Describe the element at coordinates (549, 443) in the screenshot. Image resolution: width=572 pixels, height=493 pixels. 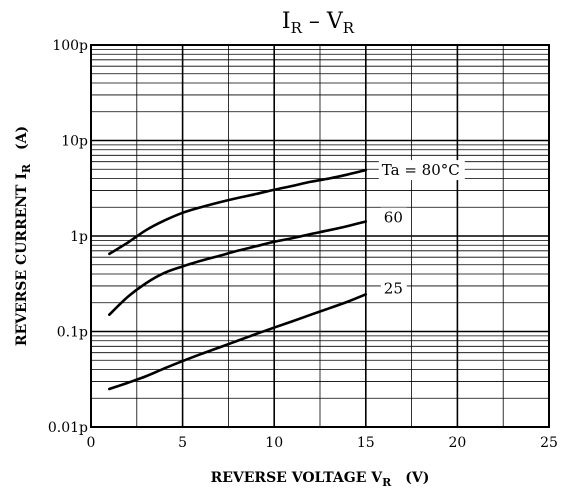
I see `x-tick-label: 25` at that location.